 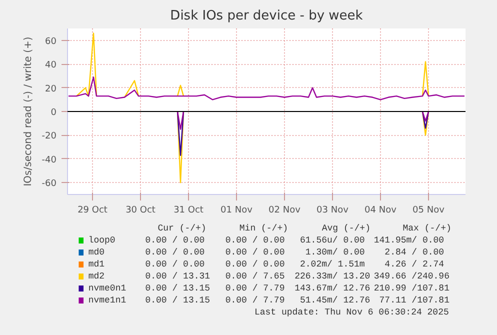 I want to click on y-tick-label: -40, so click(x=49, y=160).